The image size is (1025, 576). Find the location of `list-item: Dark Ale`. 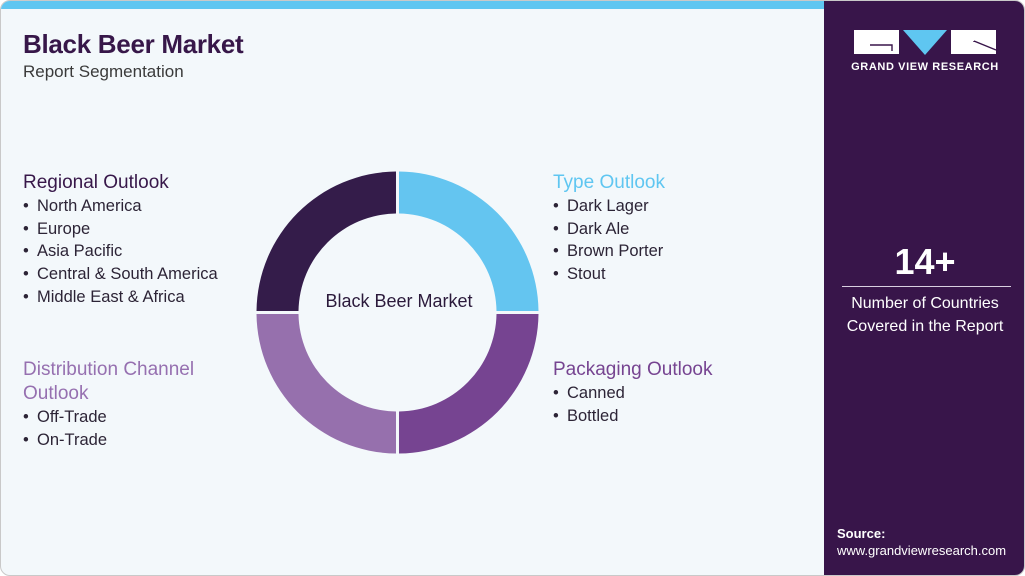

list-item: Dark Ale is located at coordinates (609, 229).